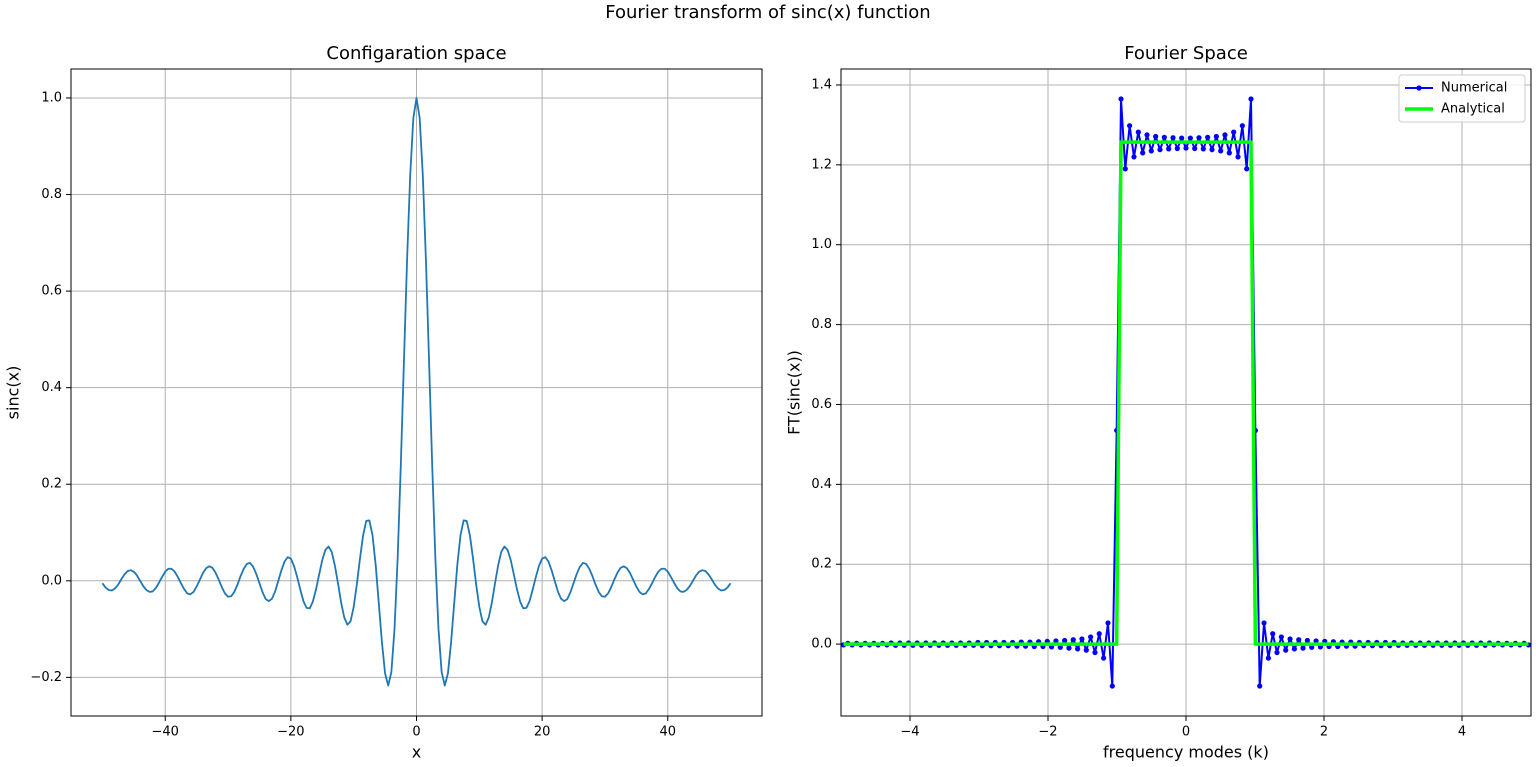 The image size is (1536, 767). Describe the element at coordinates (821, 84) in the screenshot. I see `y-tick-label: 1.4` at that location.